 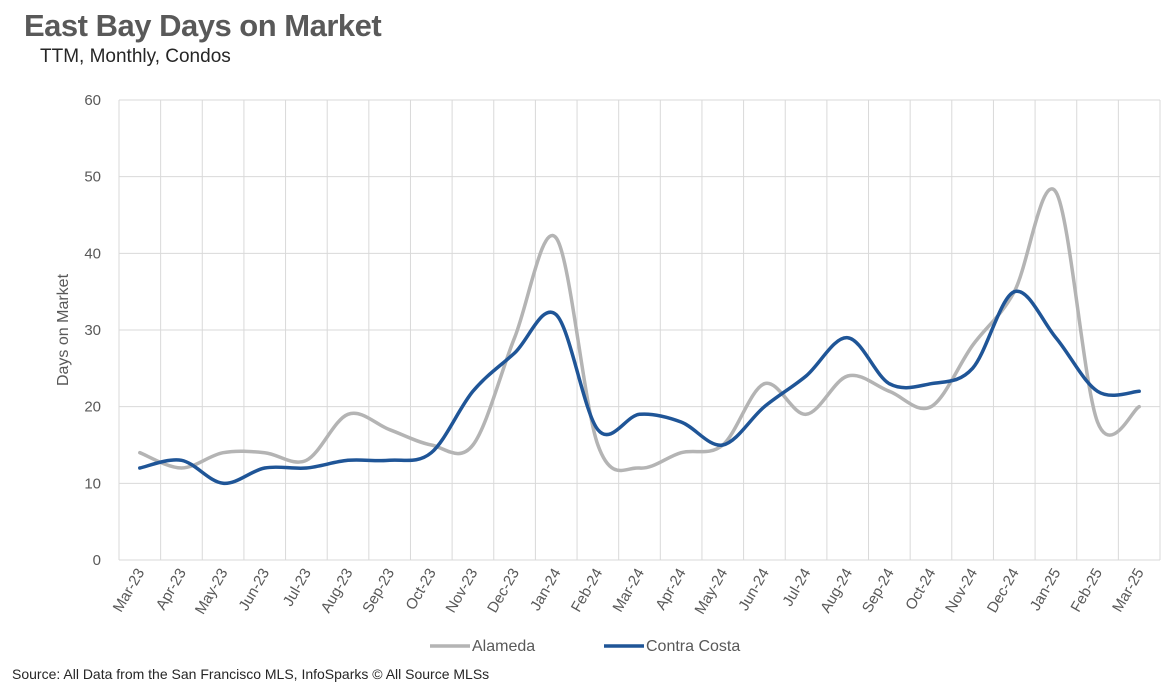 I want to click on y-tick-label: 10, so click(x=92, y=483).